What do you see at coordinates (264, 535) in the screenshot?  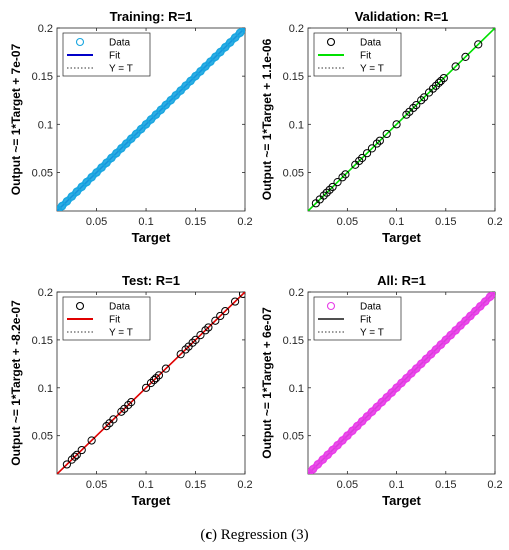 I see `caption-text: Regression (3)` at bounding box center [264, 535].